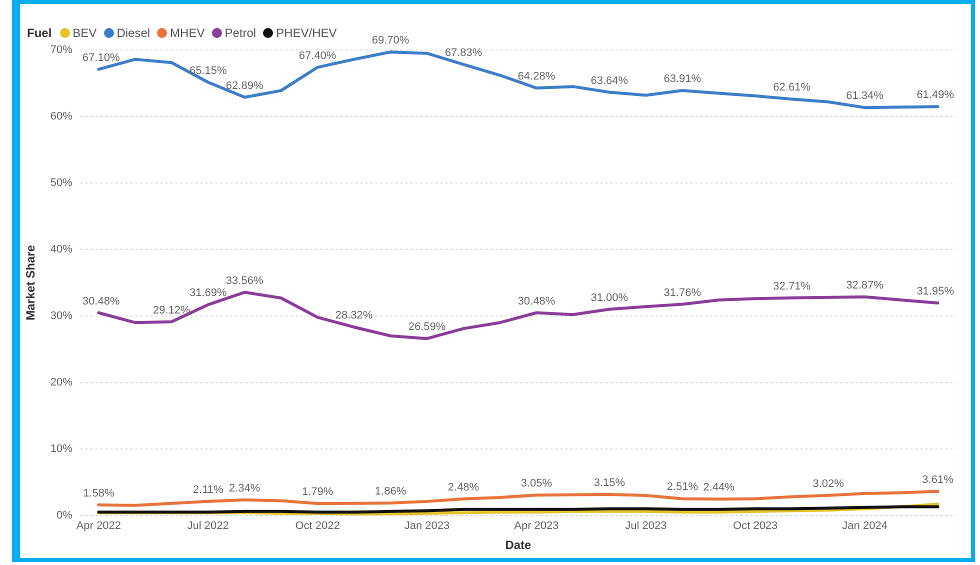  What do you see at coordinates (427, 526) in the screenshot?
I see `x-tick-label: Jan 2023` at bounding box center [427, 526].